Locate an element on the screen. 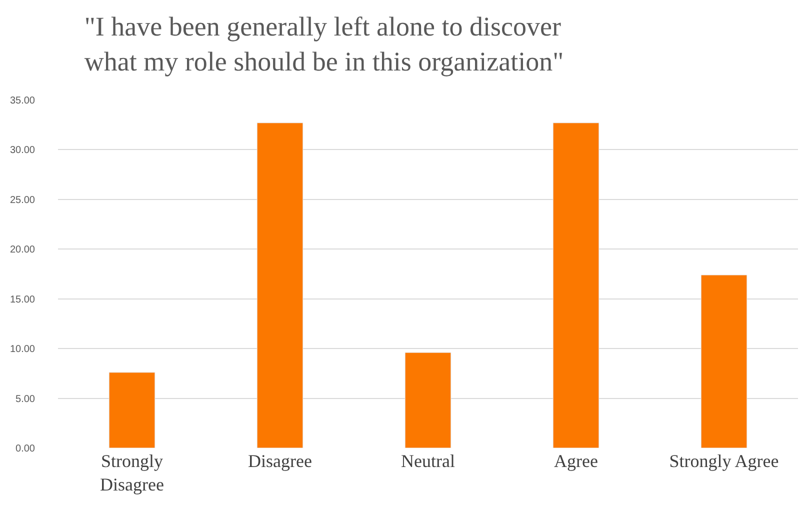 Image resolution: width=804 pixels, height=508 pixels. y-tick-label: 0.00 is located at coordinates (26, 449).